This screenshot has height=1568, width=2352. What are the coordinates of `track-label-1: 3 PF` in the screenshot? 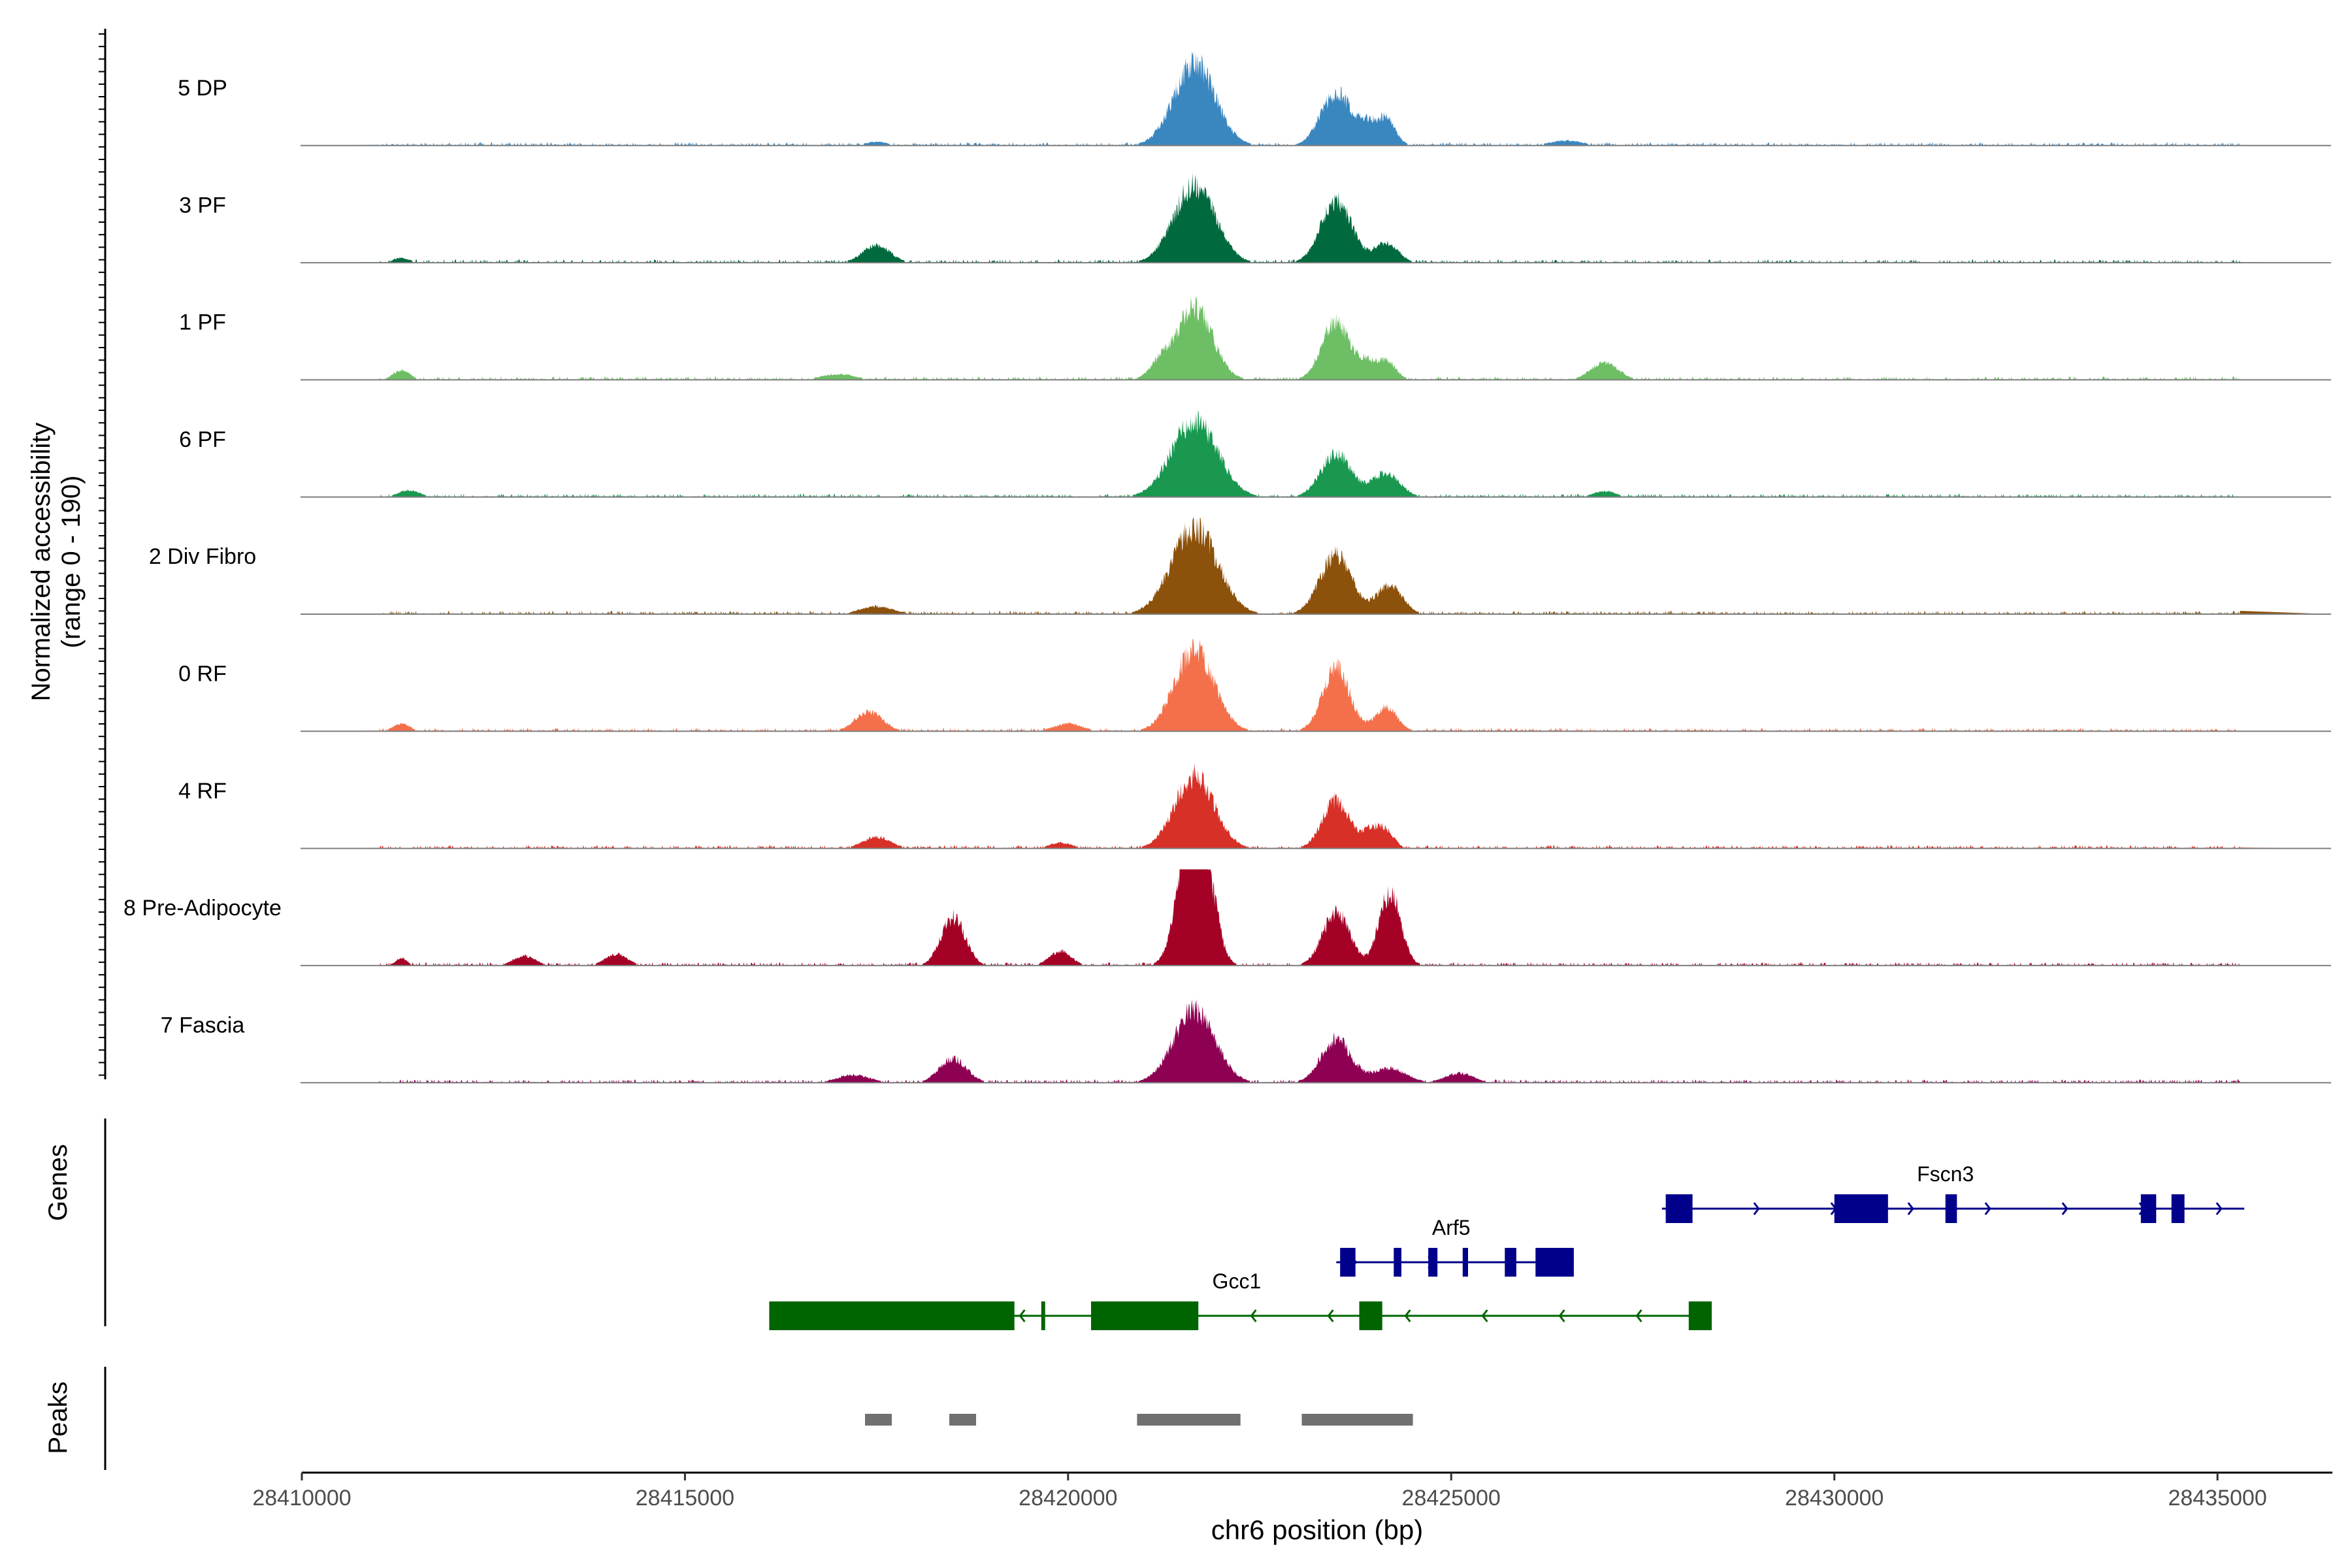 It's located at (202, 205).